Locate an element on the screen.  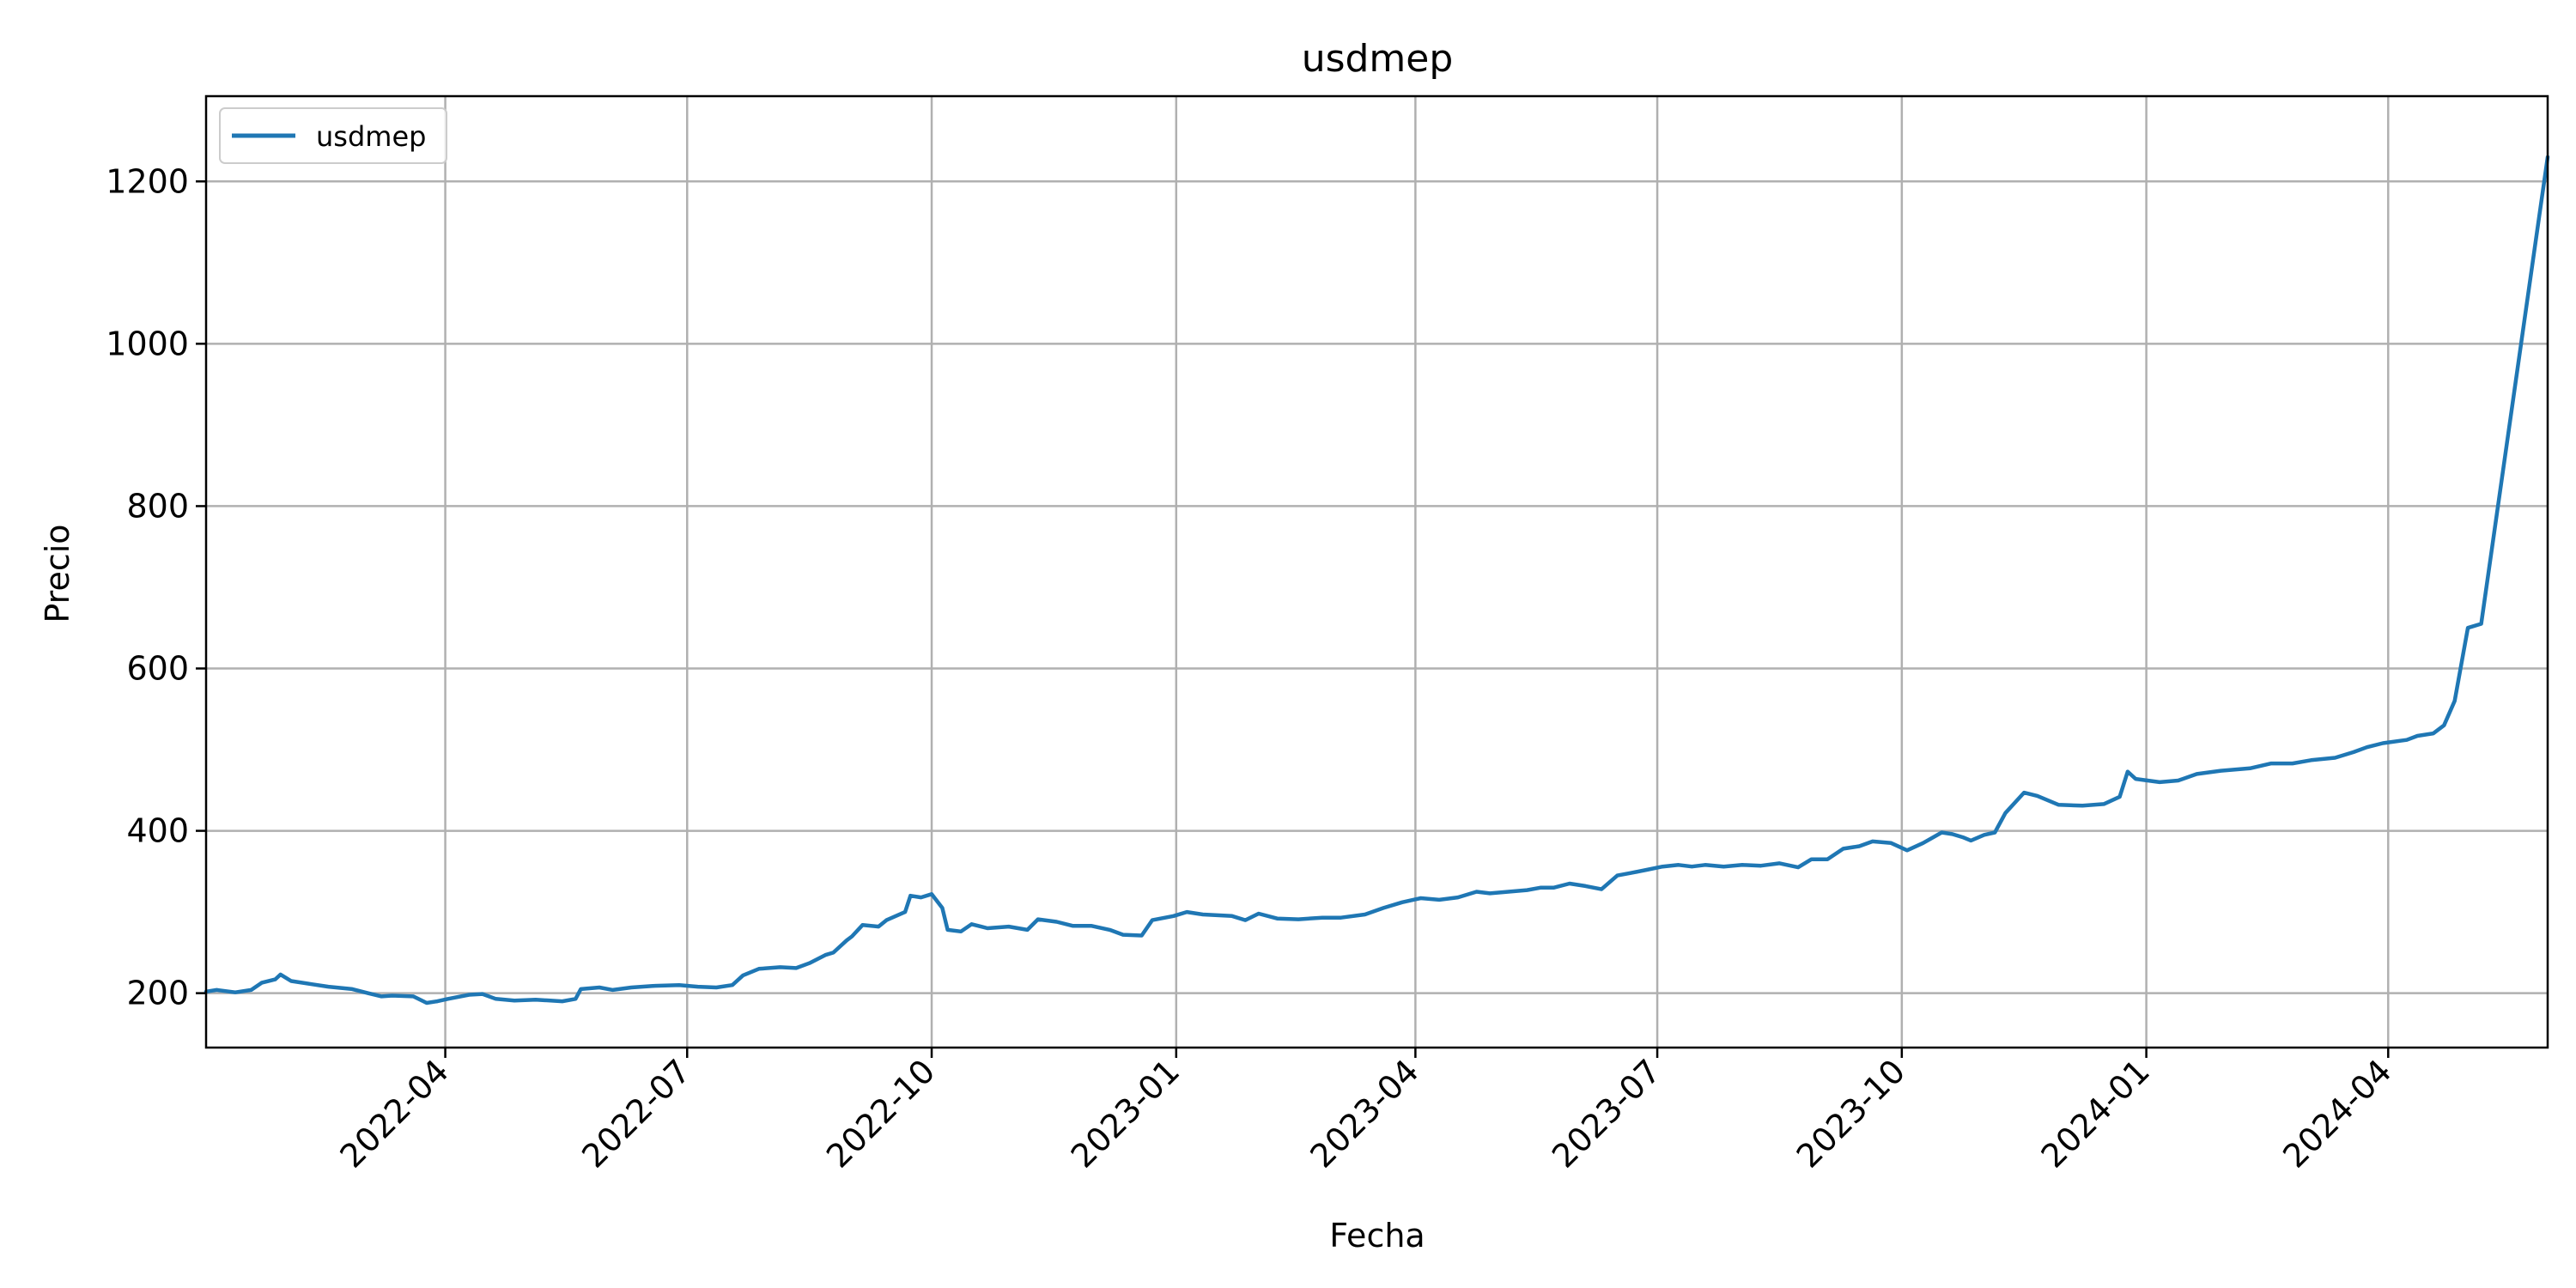
legend-label-usdmep: usdmep is located at coordinates (371, 137).